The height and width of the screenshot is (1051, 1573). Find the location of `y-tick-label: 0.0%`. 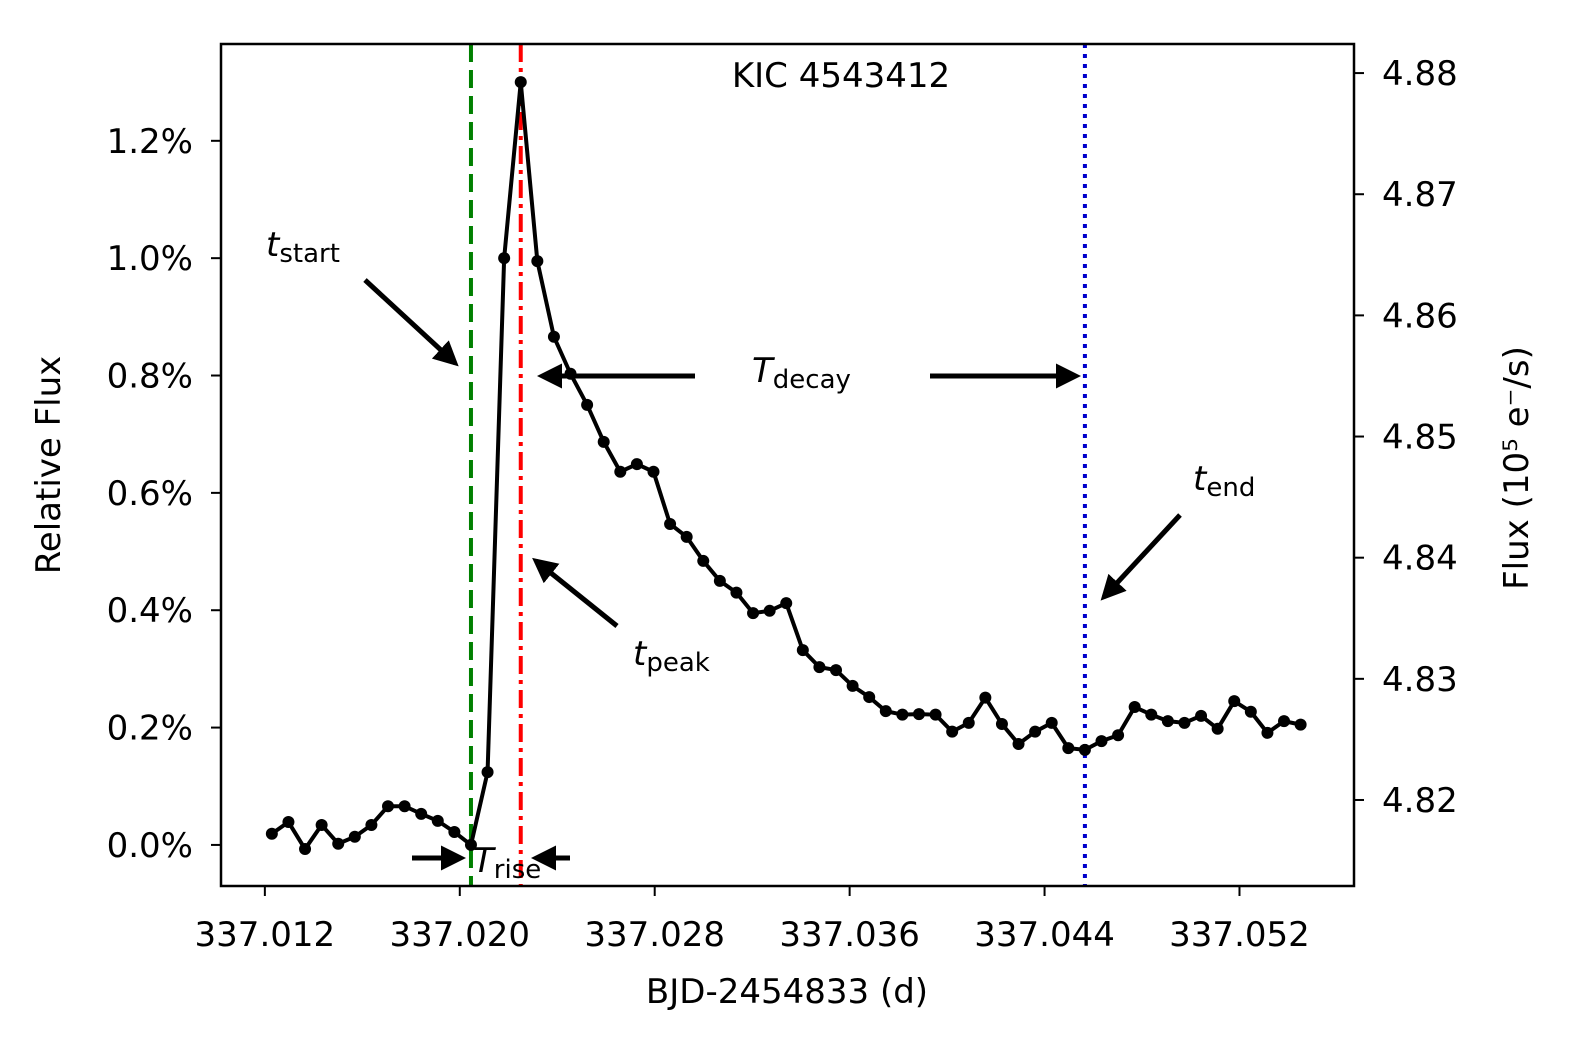

y-tick-label: 0.0% is located at coordinates (150, 846).